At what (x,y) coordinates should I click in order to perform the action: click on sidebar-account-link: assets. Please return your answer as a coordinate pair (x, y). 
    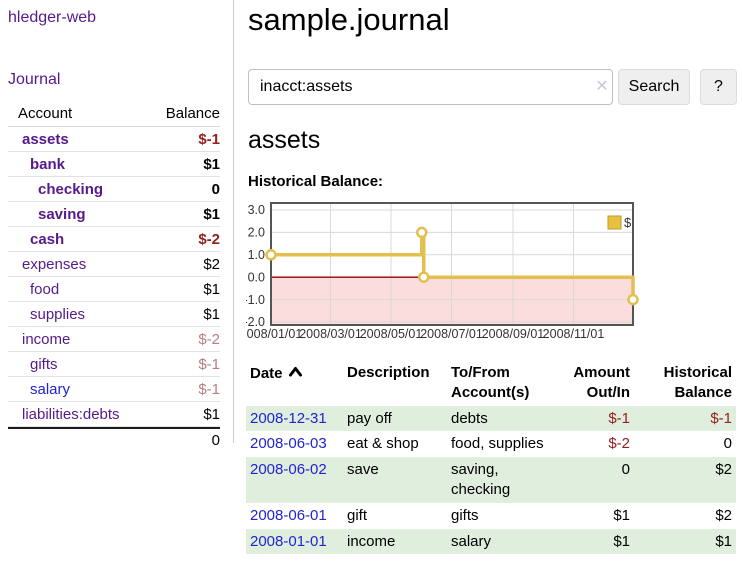
    Looking at the image, I should click on (45, 139).